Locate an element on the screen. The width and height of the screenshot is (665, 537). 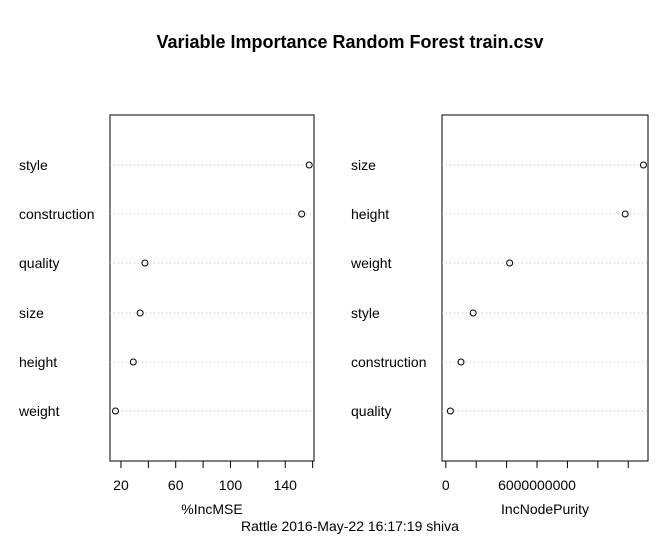
mse-category-label: height is located at coordinates (38, 362).